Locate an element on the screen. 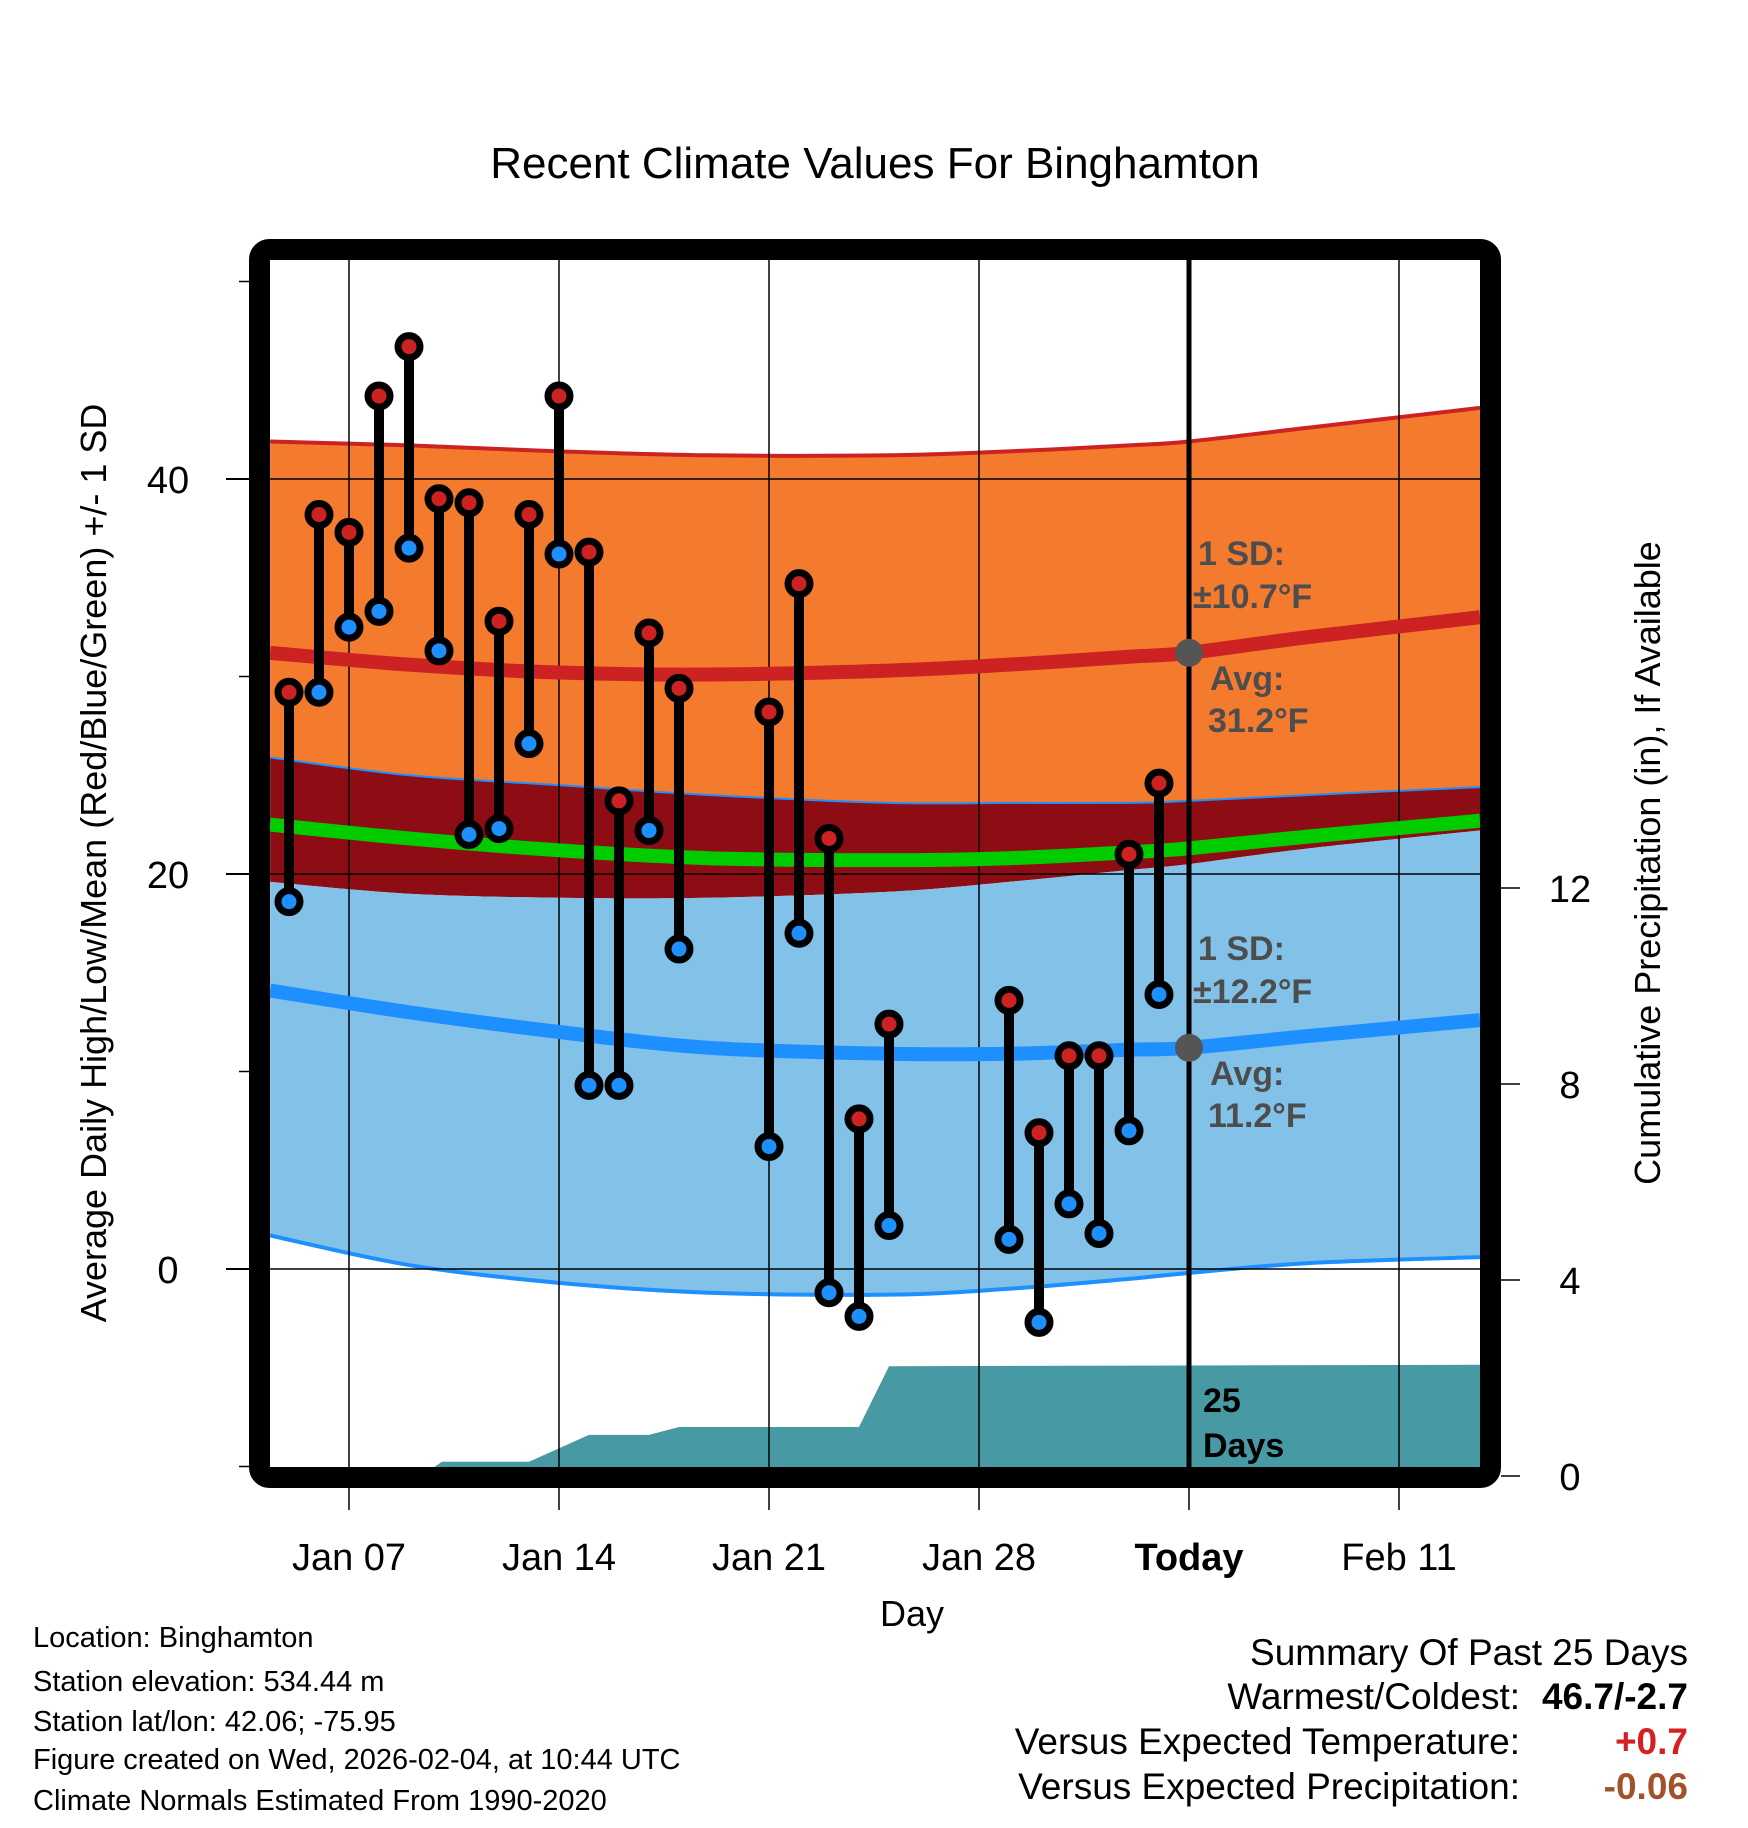 The width and height of the screenshot is (1748, 1828). low-sd-value: ±12.2°F is located at coordinates (1252, 992).